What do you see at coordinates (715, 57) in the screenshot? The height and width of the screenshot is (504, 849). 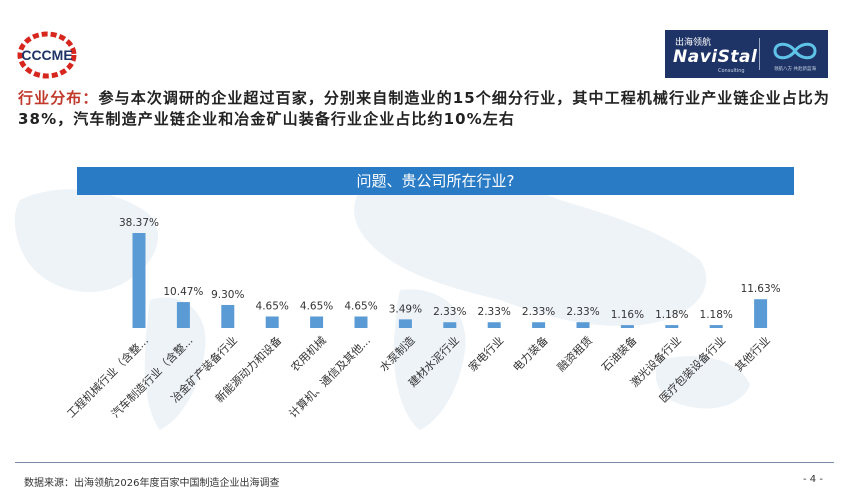 I see `navistal-logo-brand: NaviStal` at bounding box center [715, 57].